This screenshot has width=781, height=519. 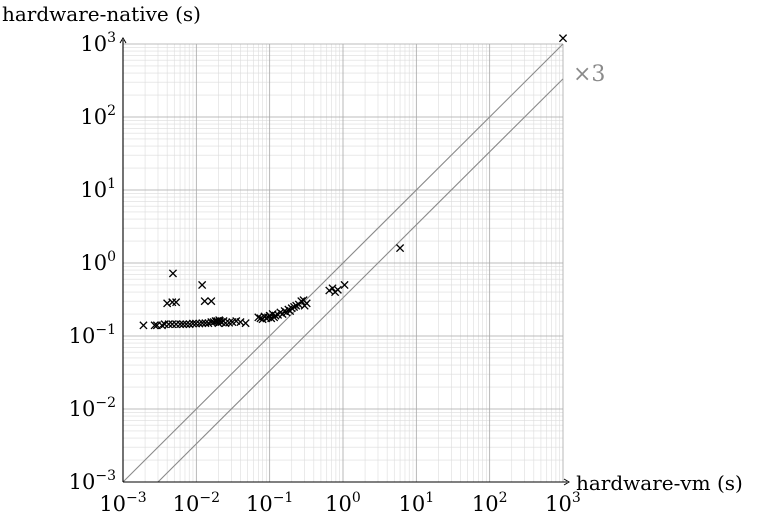 I want to click on x-tick-label: 10⁻¹, so click(x=269, y=503).